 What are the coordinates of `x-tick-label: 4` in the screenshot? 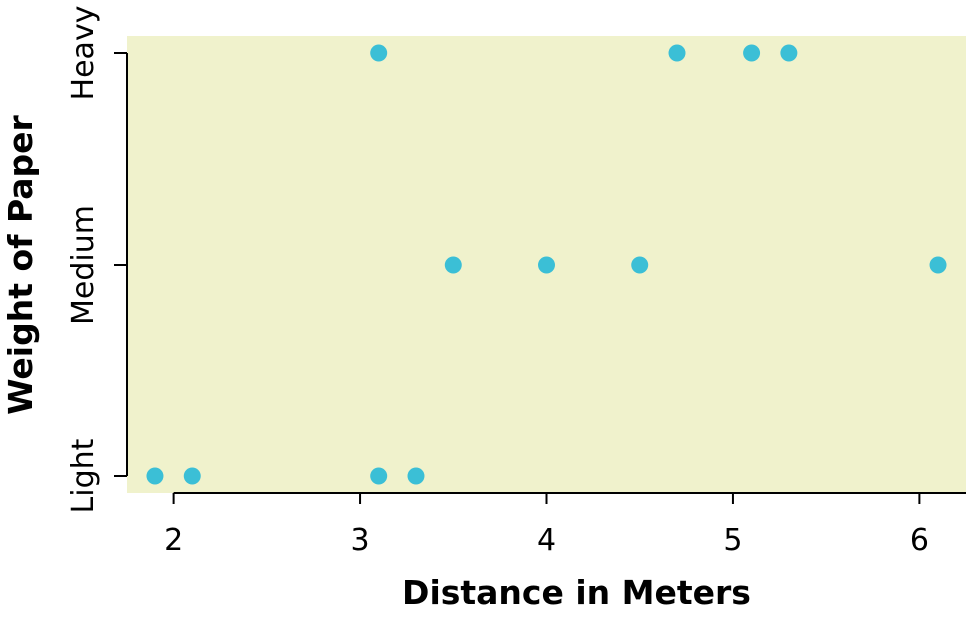 It's located at (546, 540).